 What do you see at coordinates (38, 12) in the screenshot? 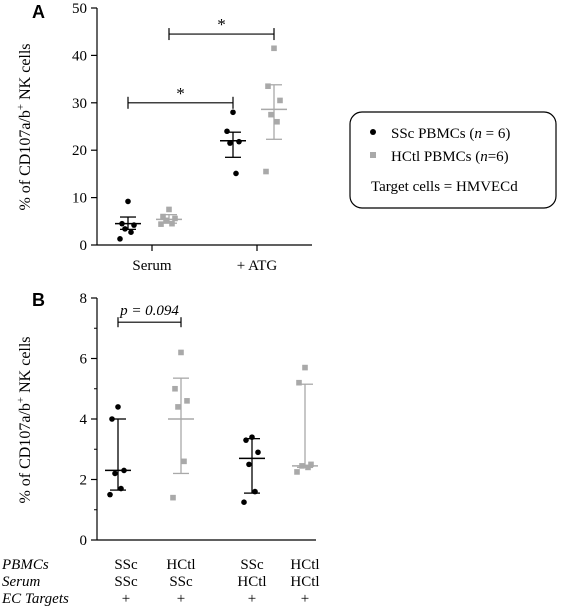
I see `panel-a-letter: A` at bounding box center [38, 12].